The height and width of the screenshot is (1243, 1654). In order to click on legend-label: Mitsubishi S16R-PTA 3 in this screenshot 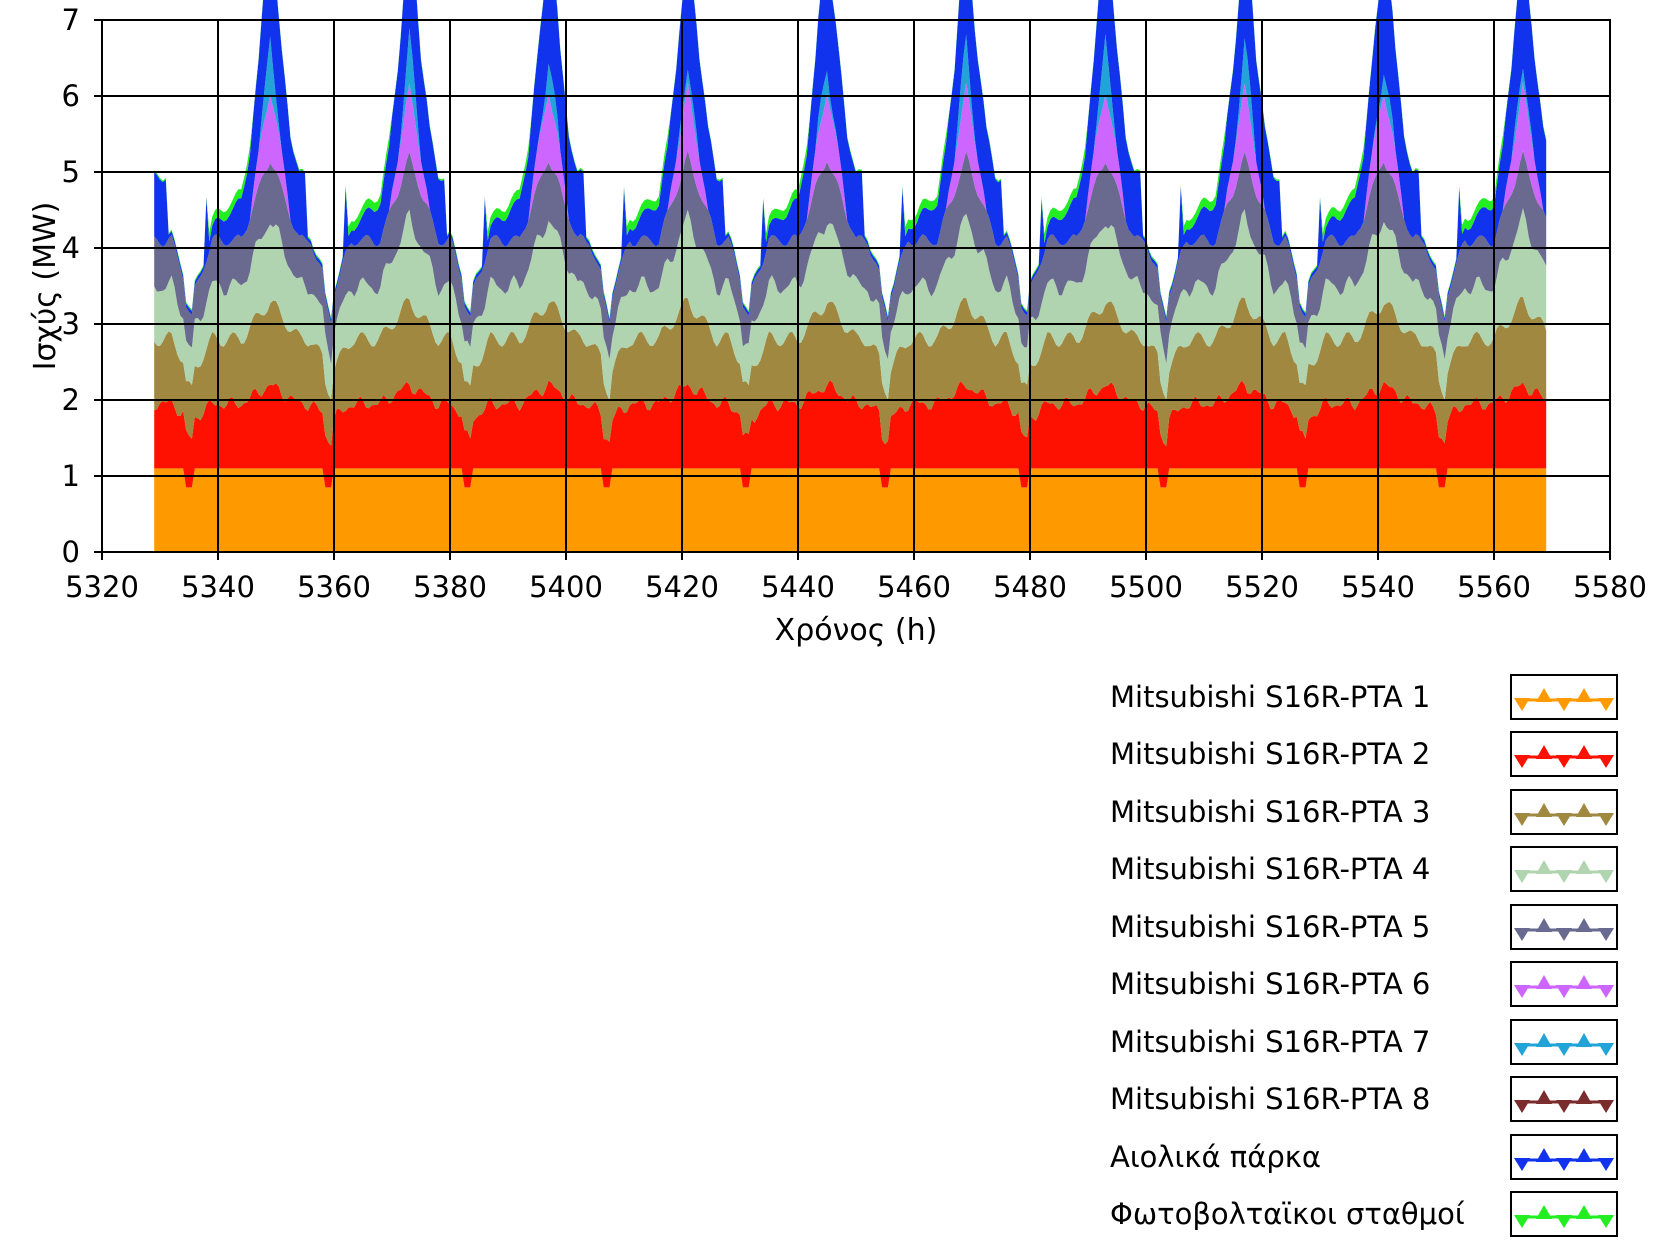, I will do `click(1310, 812)`.